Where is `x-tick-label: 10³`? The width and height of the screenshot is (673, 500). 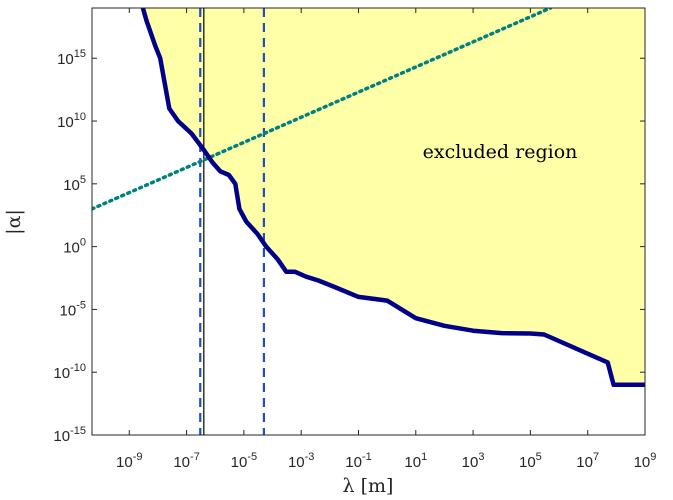
x-tick-label: 10³ is located at coordinates (473, 461).